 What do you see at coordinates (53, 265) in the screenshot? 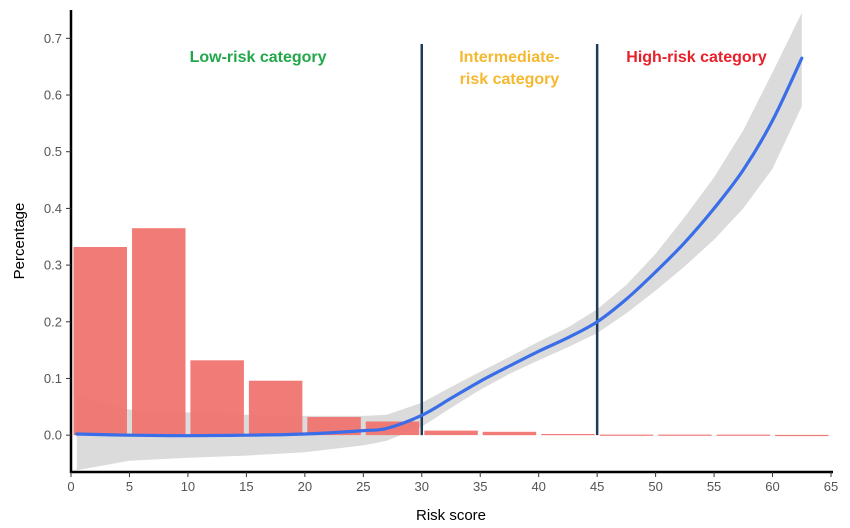
I see `y-tick-label-3: 0.3` at bounding box center [53, 265].